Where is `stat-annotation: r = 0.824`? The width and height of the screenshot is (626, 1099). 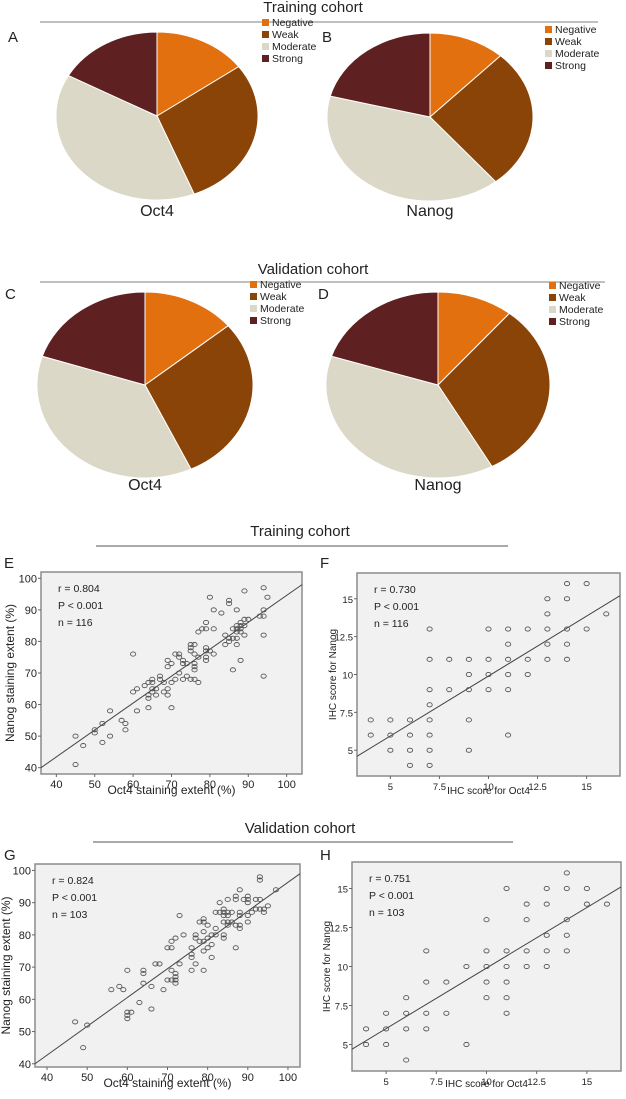 stat-annotation: r = 0.824 is located at coordinates (73, 881).